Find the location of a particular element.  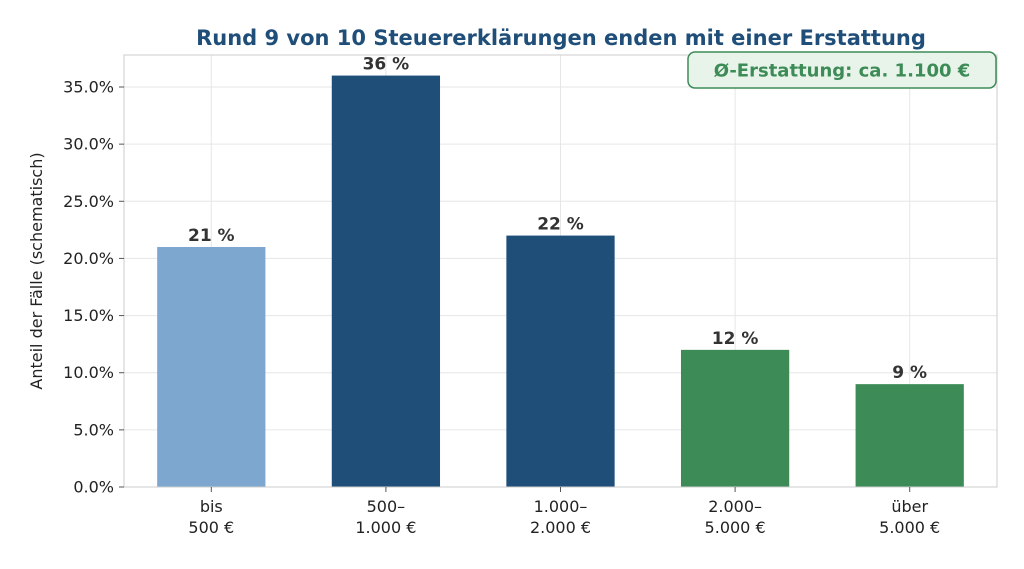

y-tick-label: 5.0% is located at coordinates (93, 429).